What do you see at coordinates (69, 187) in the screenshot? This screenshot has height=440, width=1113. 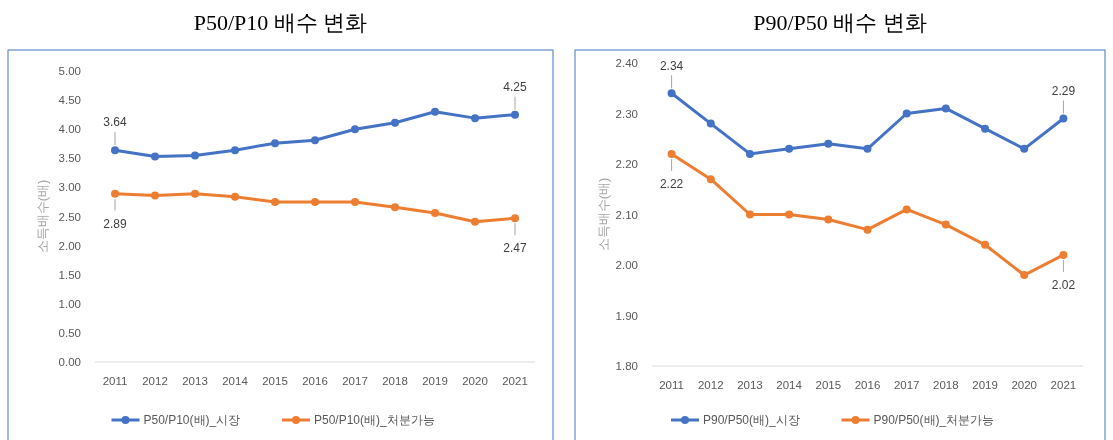 I see `y-tick-label: 3.00` at bounding box center [69, 187].